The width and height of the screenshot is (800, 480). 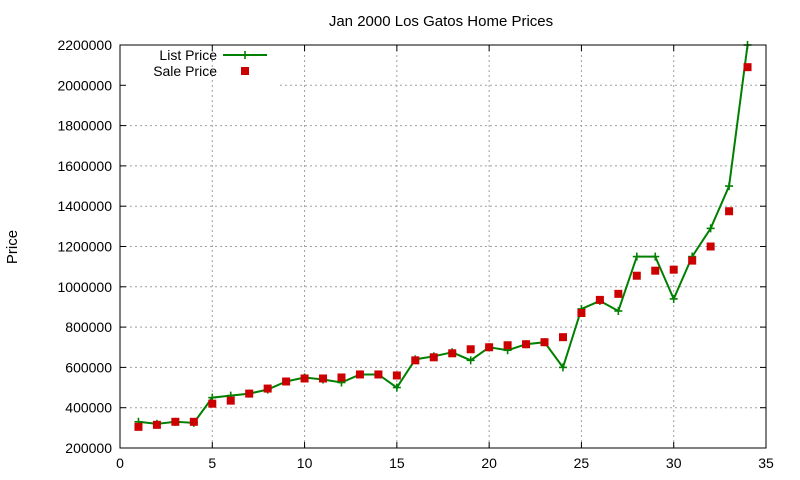 I want to click on x-tick-label: 15, so click(x=397, y=463).